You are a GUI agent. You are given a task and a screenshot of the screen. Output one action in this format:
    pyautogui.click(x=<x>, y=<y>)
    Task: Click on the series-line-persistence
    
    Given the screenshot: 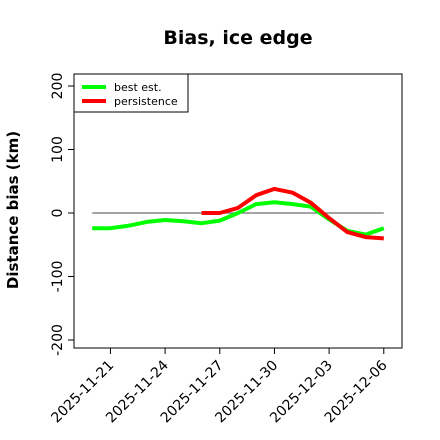 What is the action you would take?
    pyautogui.click(x=292, y=213)
    